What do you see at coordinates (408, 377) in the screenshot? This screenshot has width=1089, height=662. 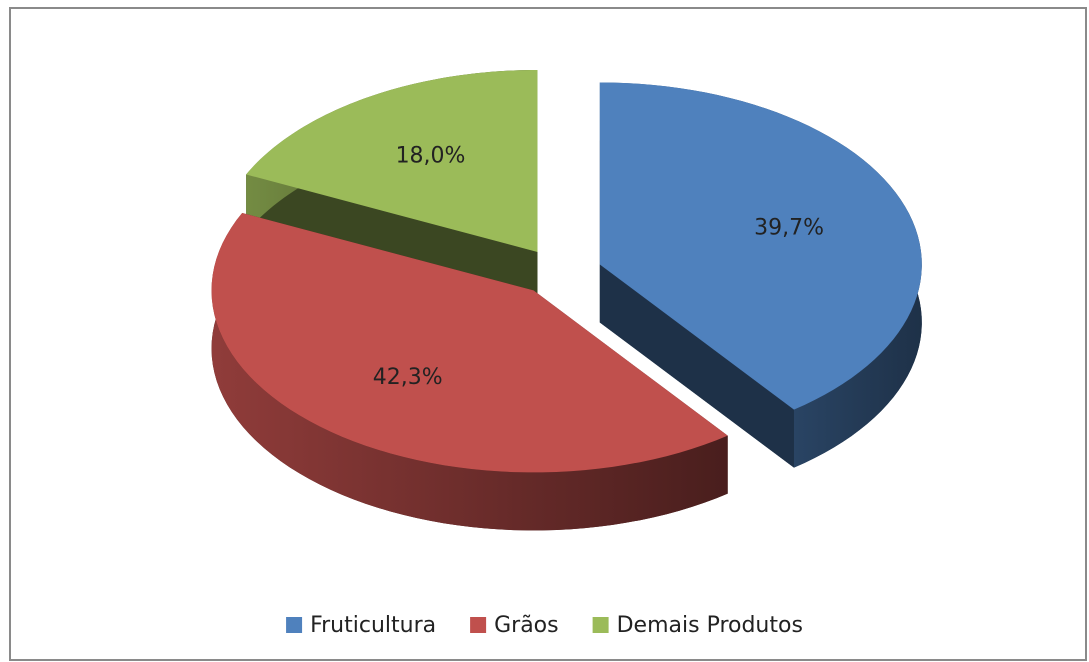 I see `data-label: 42,3%` at bounding box center [408, 377].